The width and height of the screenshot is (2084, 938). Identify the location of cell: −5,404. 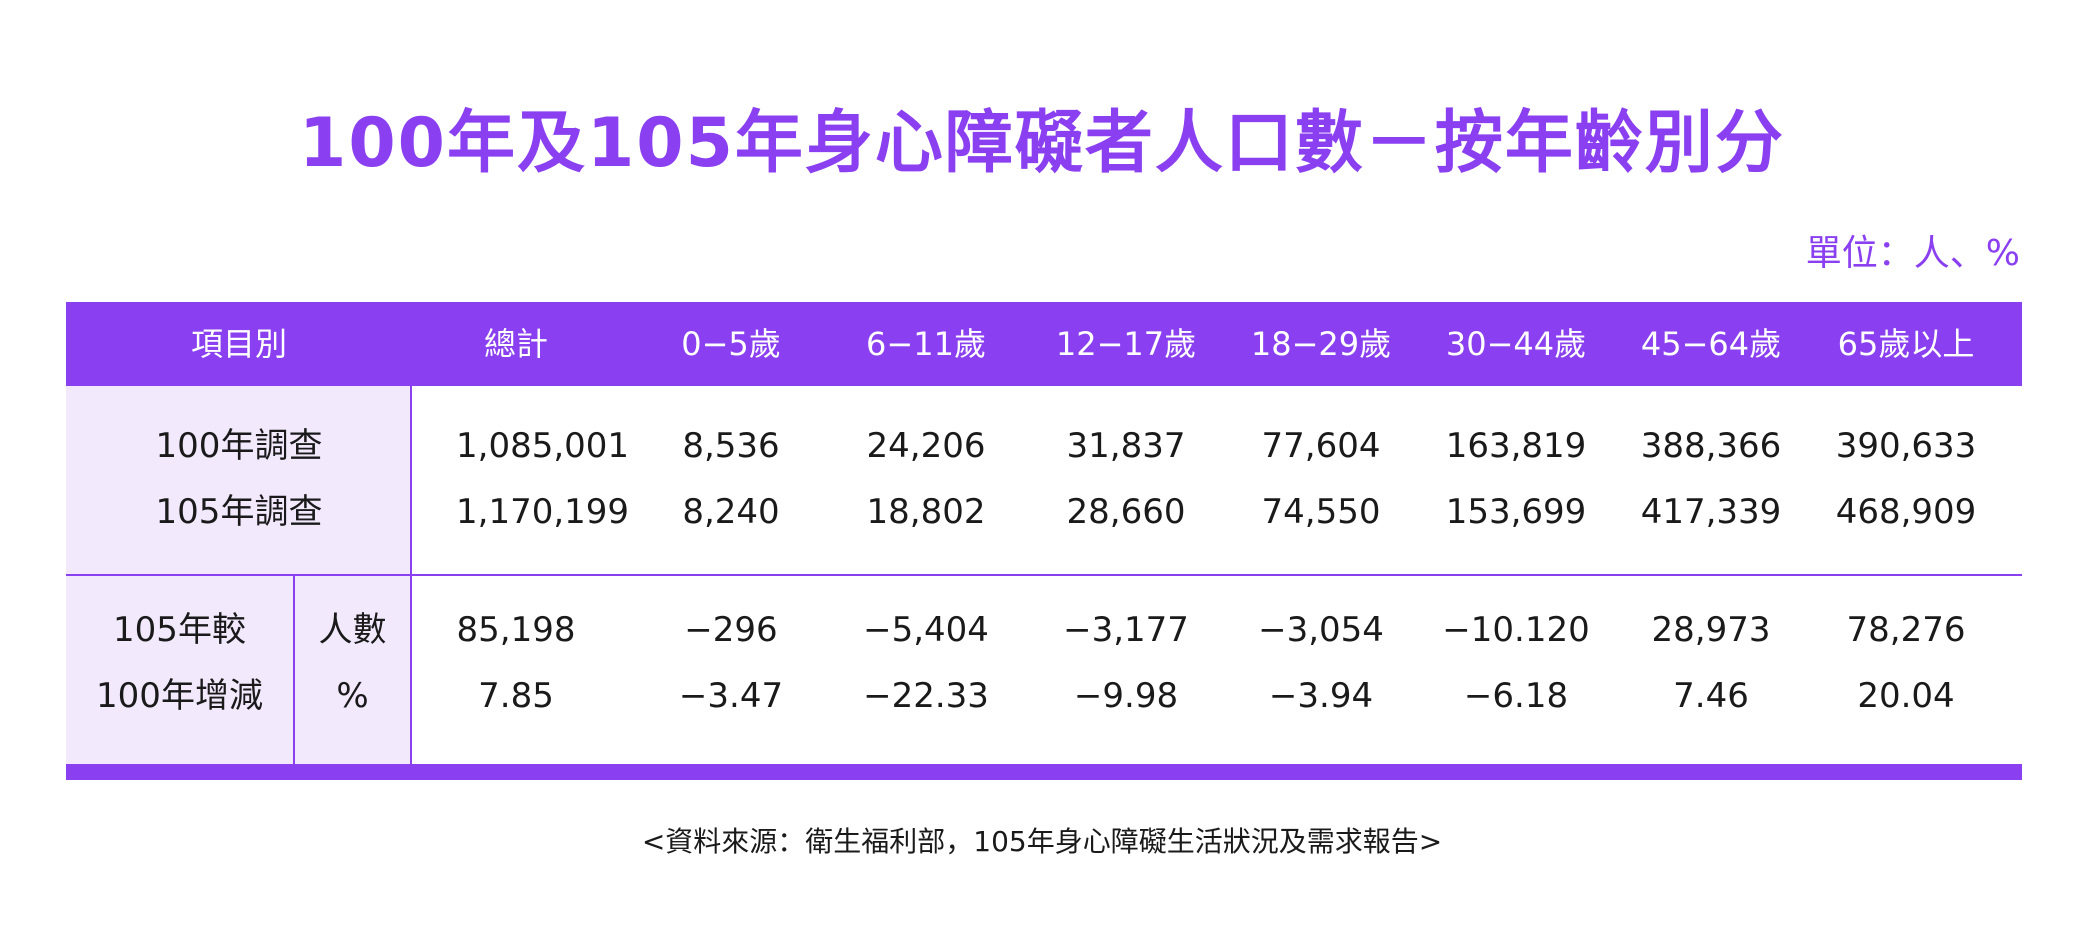
(926, 630).